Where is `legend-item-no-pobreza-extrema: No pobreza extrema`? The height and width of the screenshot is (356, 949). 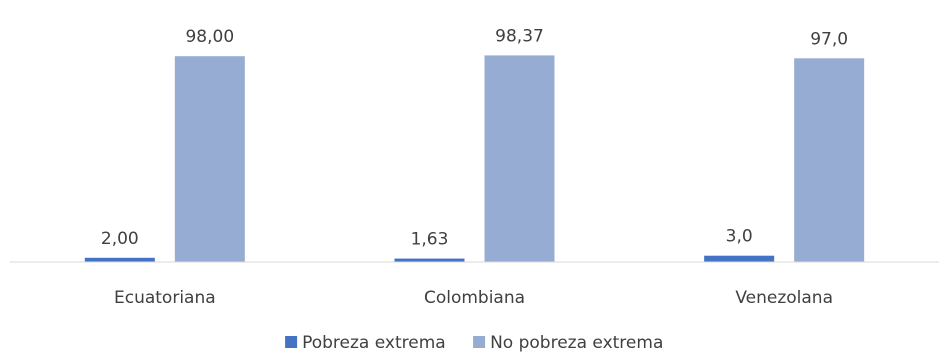 legend-item-no-pobreza-extrema: No pobreza extrema is located at coordinates (568, 343).